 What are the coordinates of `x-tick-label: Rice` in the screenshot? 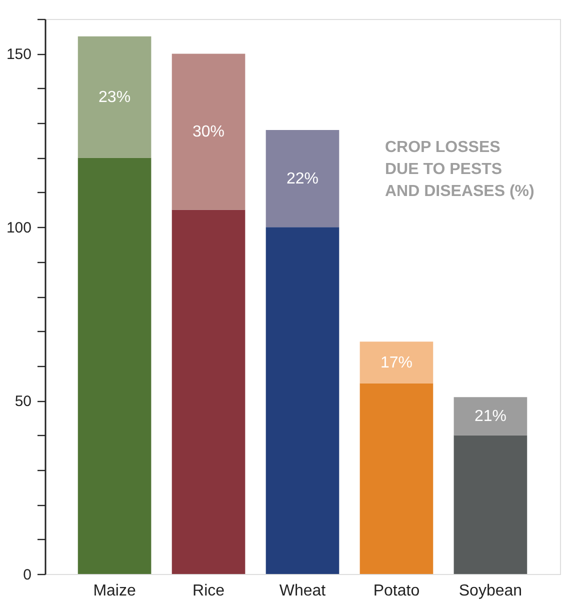 It's located at (208, 591).